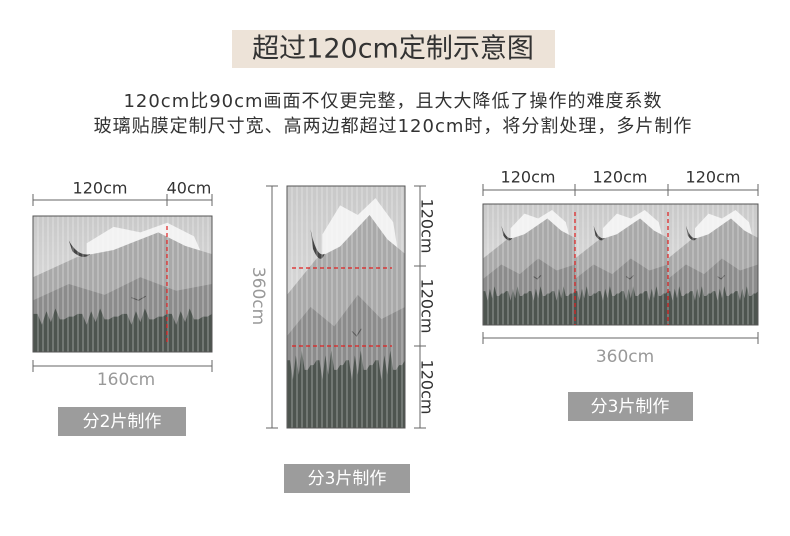 The width and height of the screenshot is (790, 536). I want to click on title: 超过120cm定制示意图, so click(393, 49).